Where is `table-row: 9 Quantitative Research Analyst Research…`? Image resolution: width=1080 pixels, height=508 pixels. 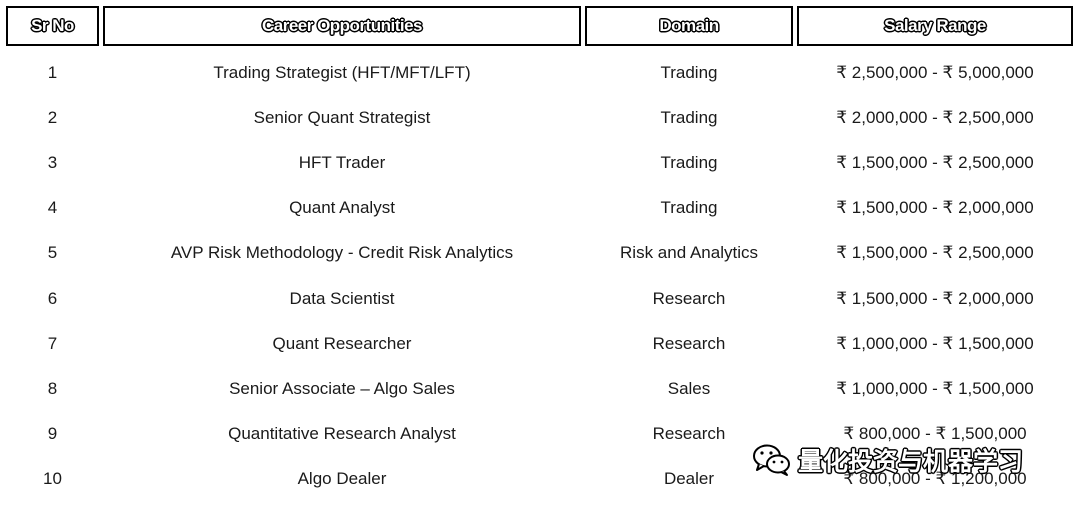 table-row: 9 Quantitative Research Analyst Research… is located at coordinates (540, 434).